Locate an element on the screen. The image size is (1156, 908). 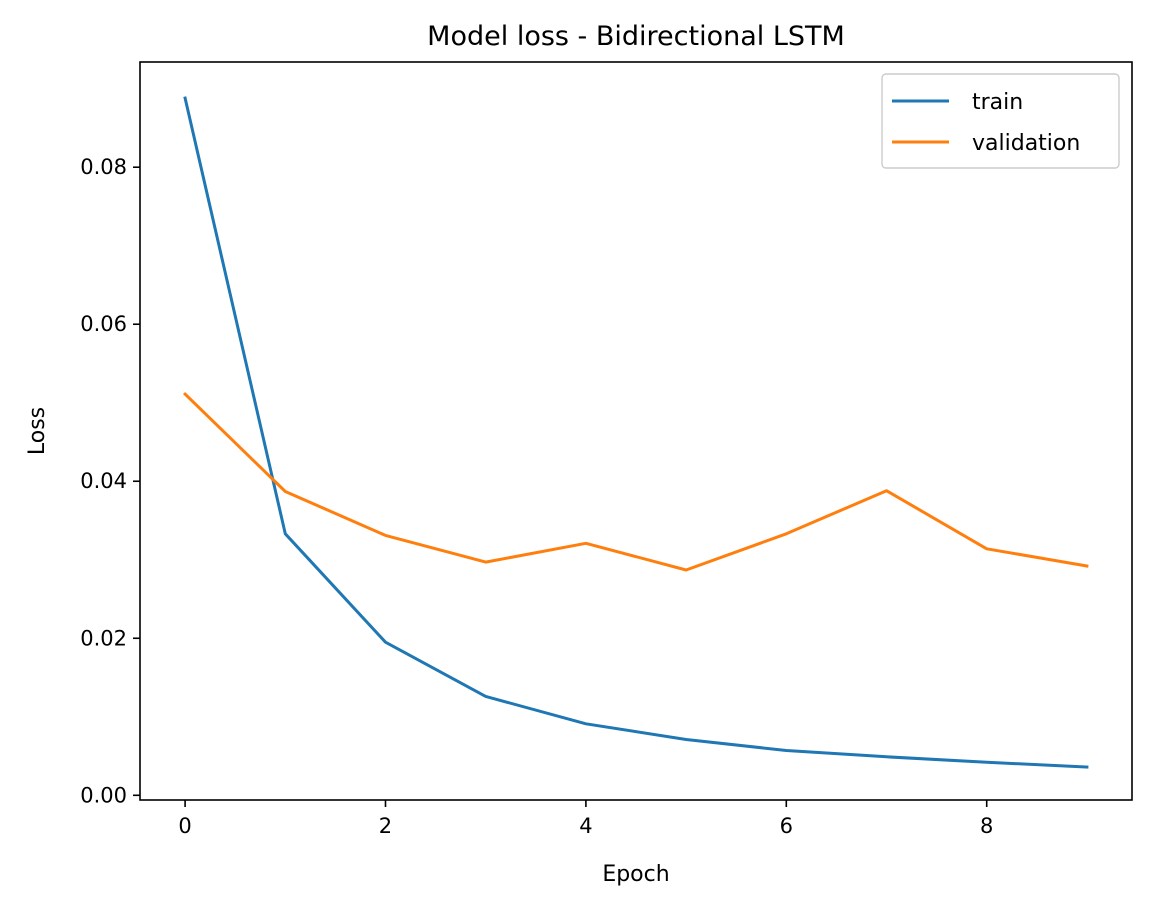
x-tick-label: 6 is located at coordinates (786, 826).